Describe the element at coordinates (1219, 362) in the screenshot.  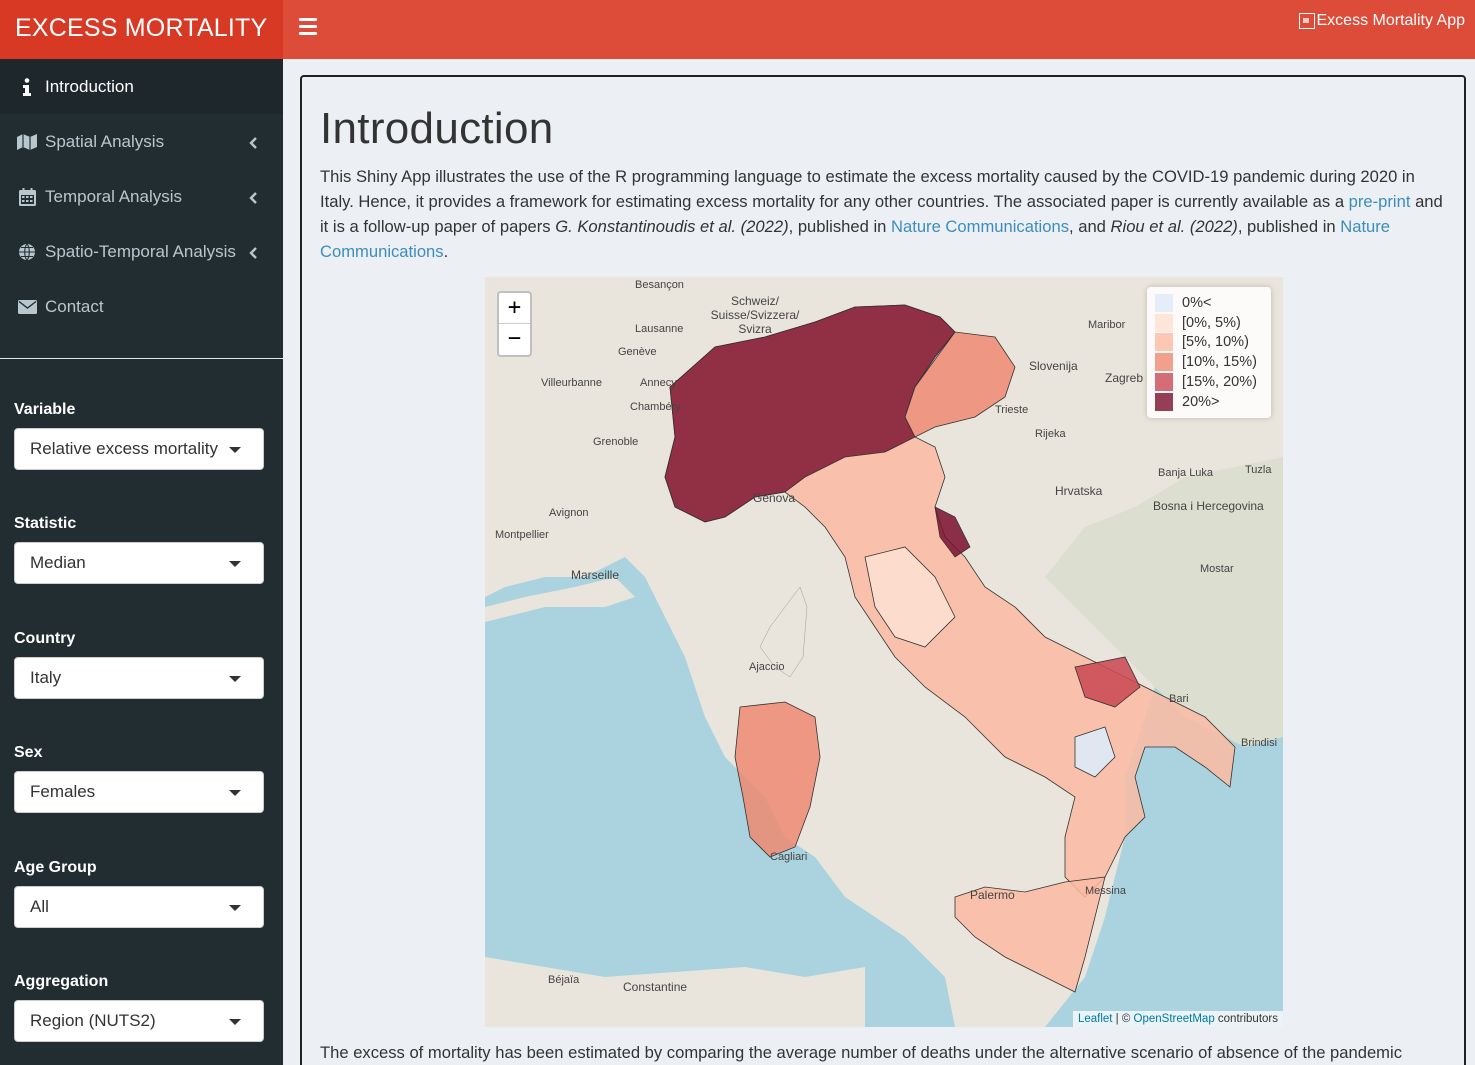
I see `legend-label: [10%, 15%)` at that location.